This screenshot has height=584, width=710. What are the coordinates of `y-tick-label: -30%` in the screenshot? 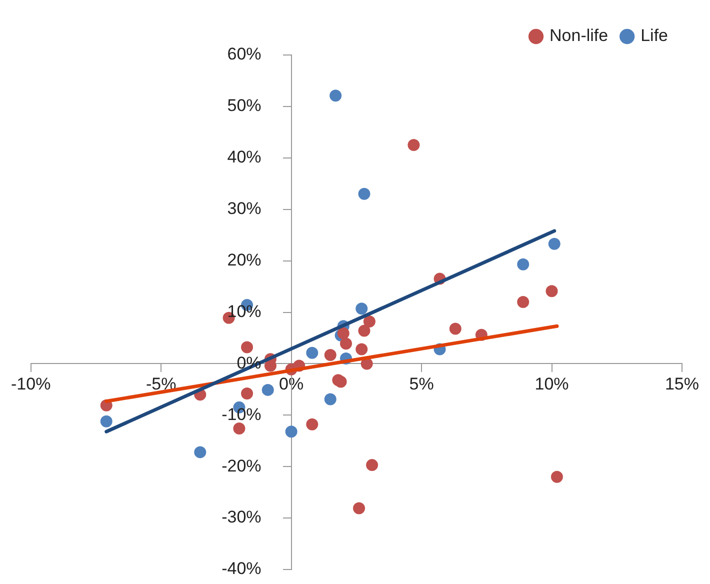 It's located at (242, 517).